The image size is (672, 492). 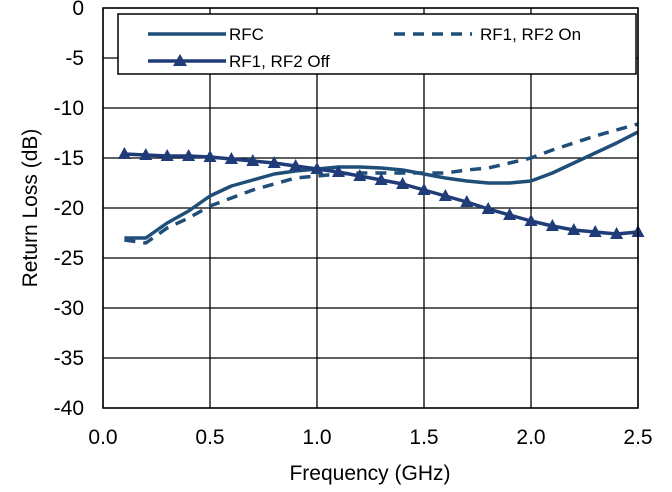 What do you see at coordinates (69, 308) in the screenshot?
I see `y-tick-label: -30` at bounding box center [69, 308].